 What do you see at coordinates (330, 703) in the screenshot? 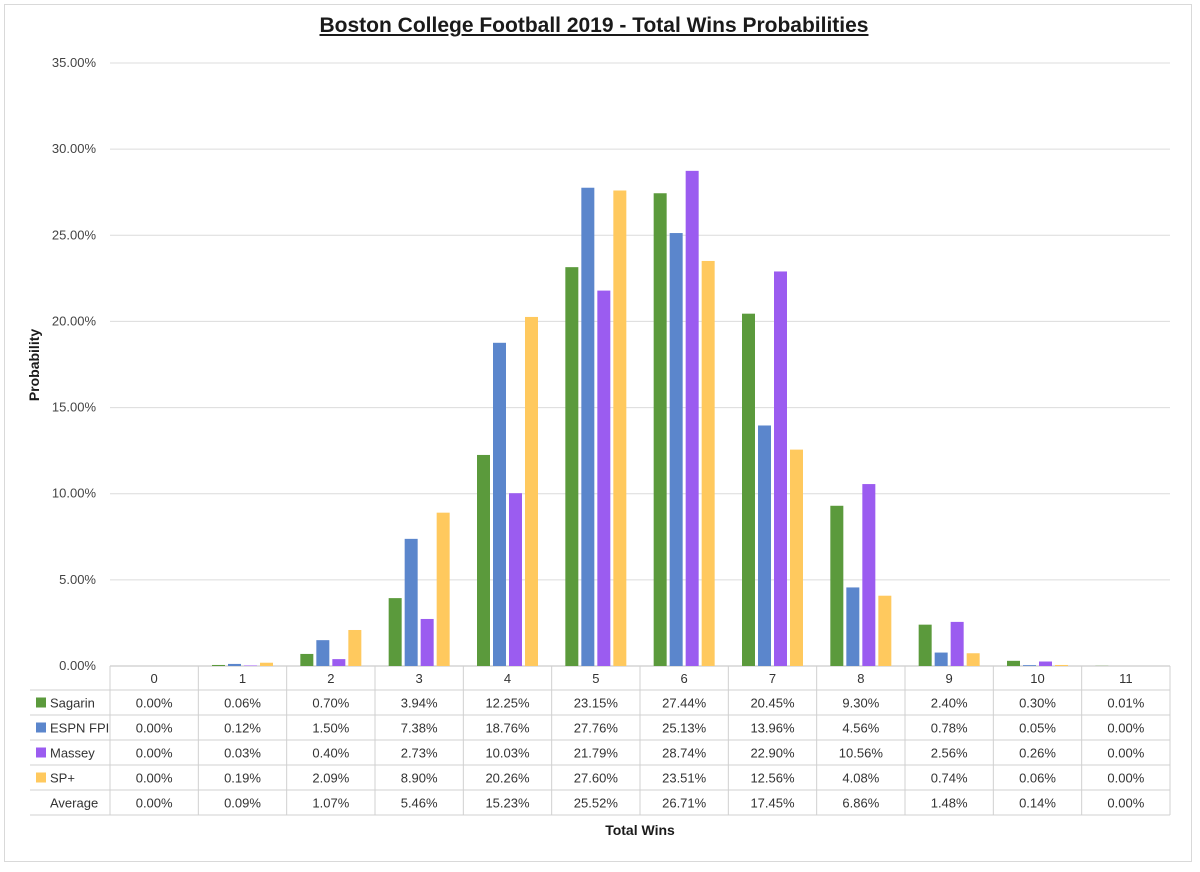
I see `data-label: 0.70%` at bounding box center [330, 703].